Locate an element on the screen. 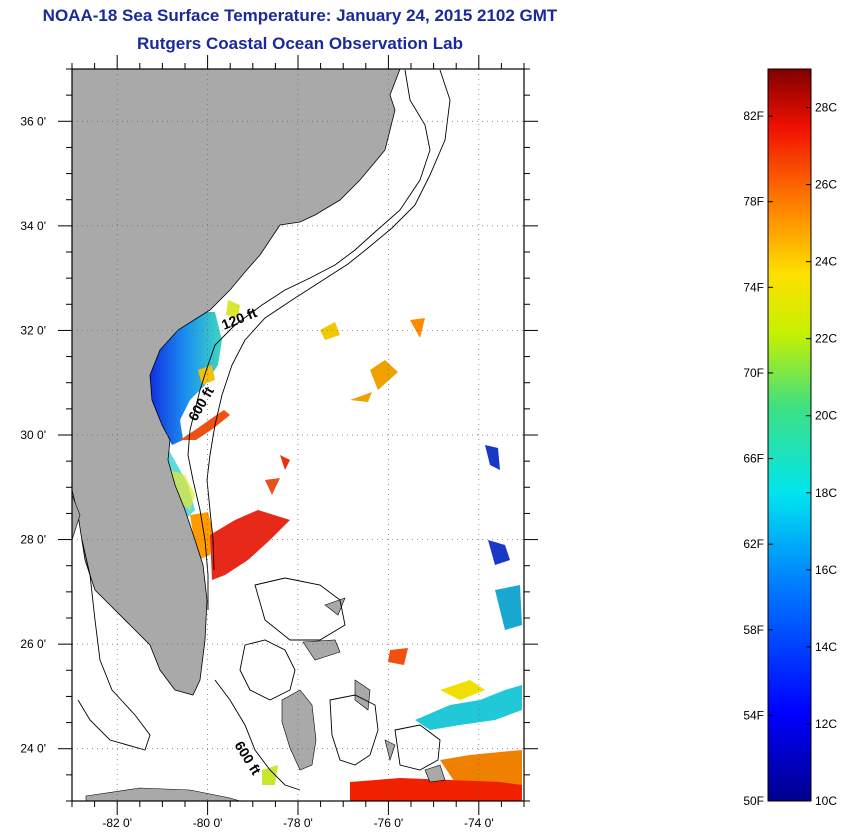 The image size is (849, 832). map-subtitle: Rutgers Coastal Ocean Observation Lab is located at coordinates (300, 43).